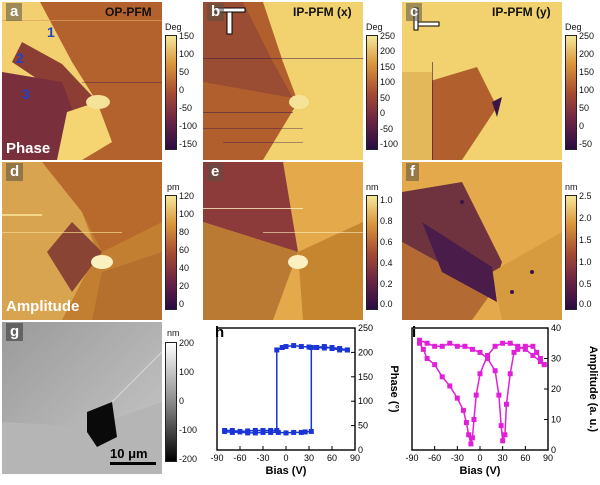  I want to click on y-axis-label: Amplitude (a. u.), so click(593, 389).